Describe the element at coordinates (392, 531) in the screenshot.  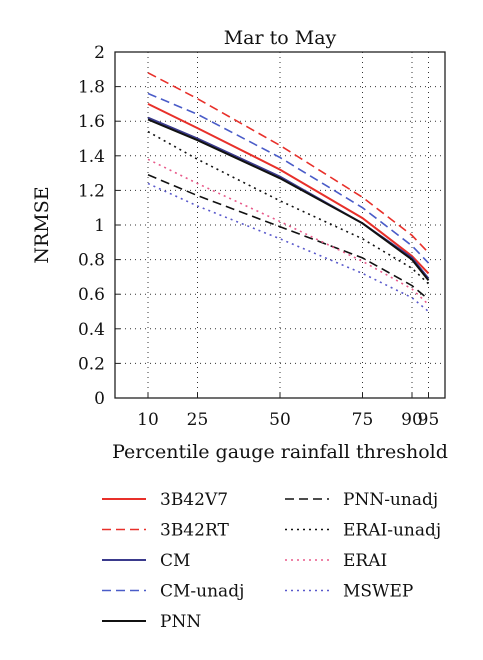
I see `legend-label: ERAI-unadj` at that location.